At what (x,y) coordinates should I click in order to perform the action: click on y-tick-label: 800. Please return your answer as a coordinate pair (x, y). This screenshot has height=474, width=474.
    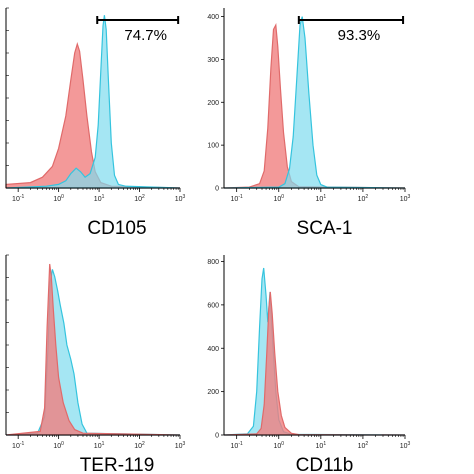
    Looking at the image, I should click on (213, 262).